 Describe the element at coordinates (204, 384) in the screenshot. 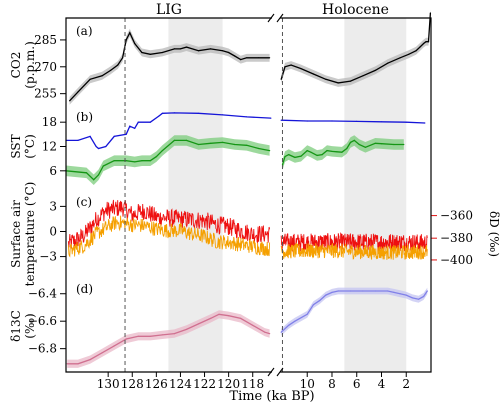

I see `x-tick-label: 122` at that location.